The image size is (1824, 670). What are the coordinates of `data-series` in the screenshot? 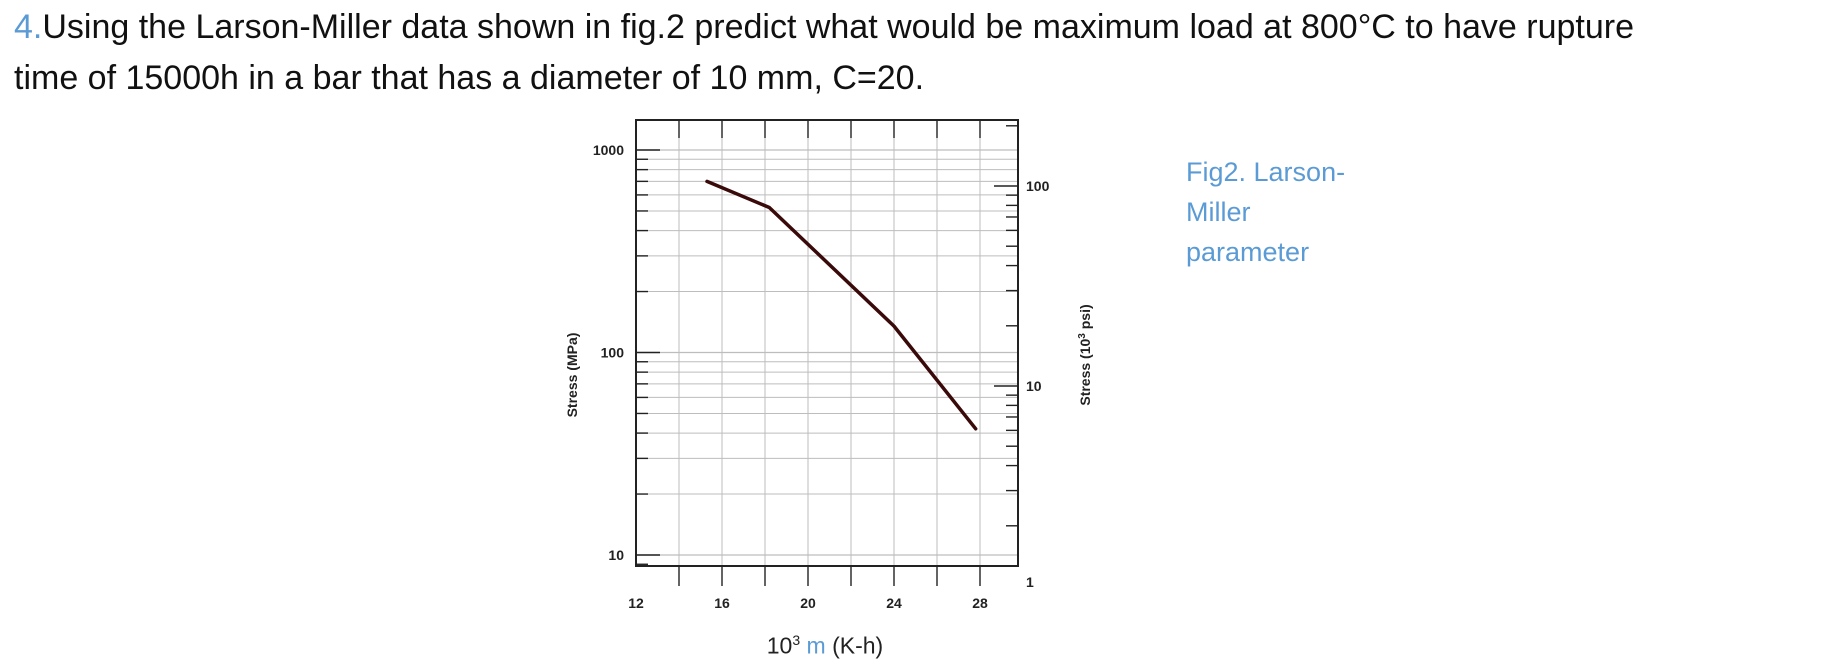 It's located at (841, 305).